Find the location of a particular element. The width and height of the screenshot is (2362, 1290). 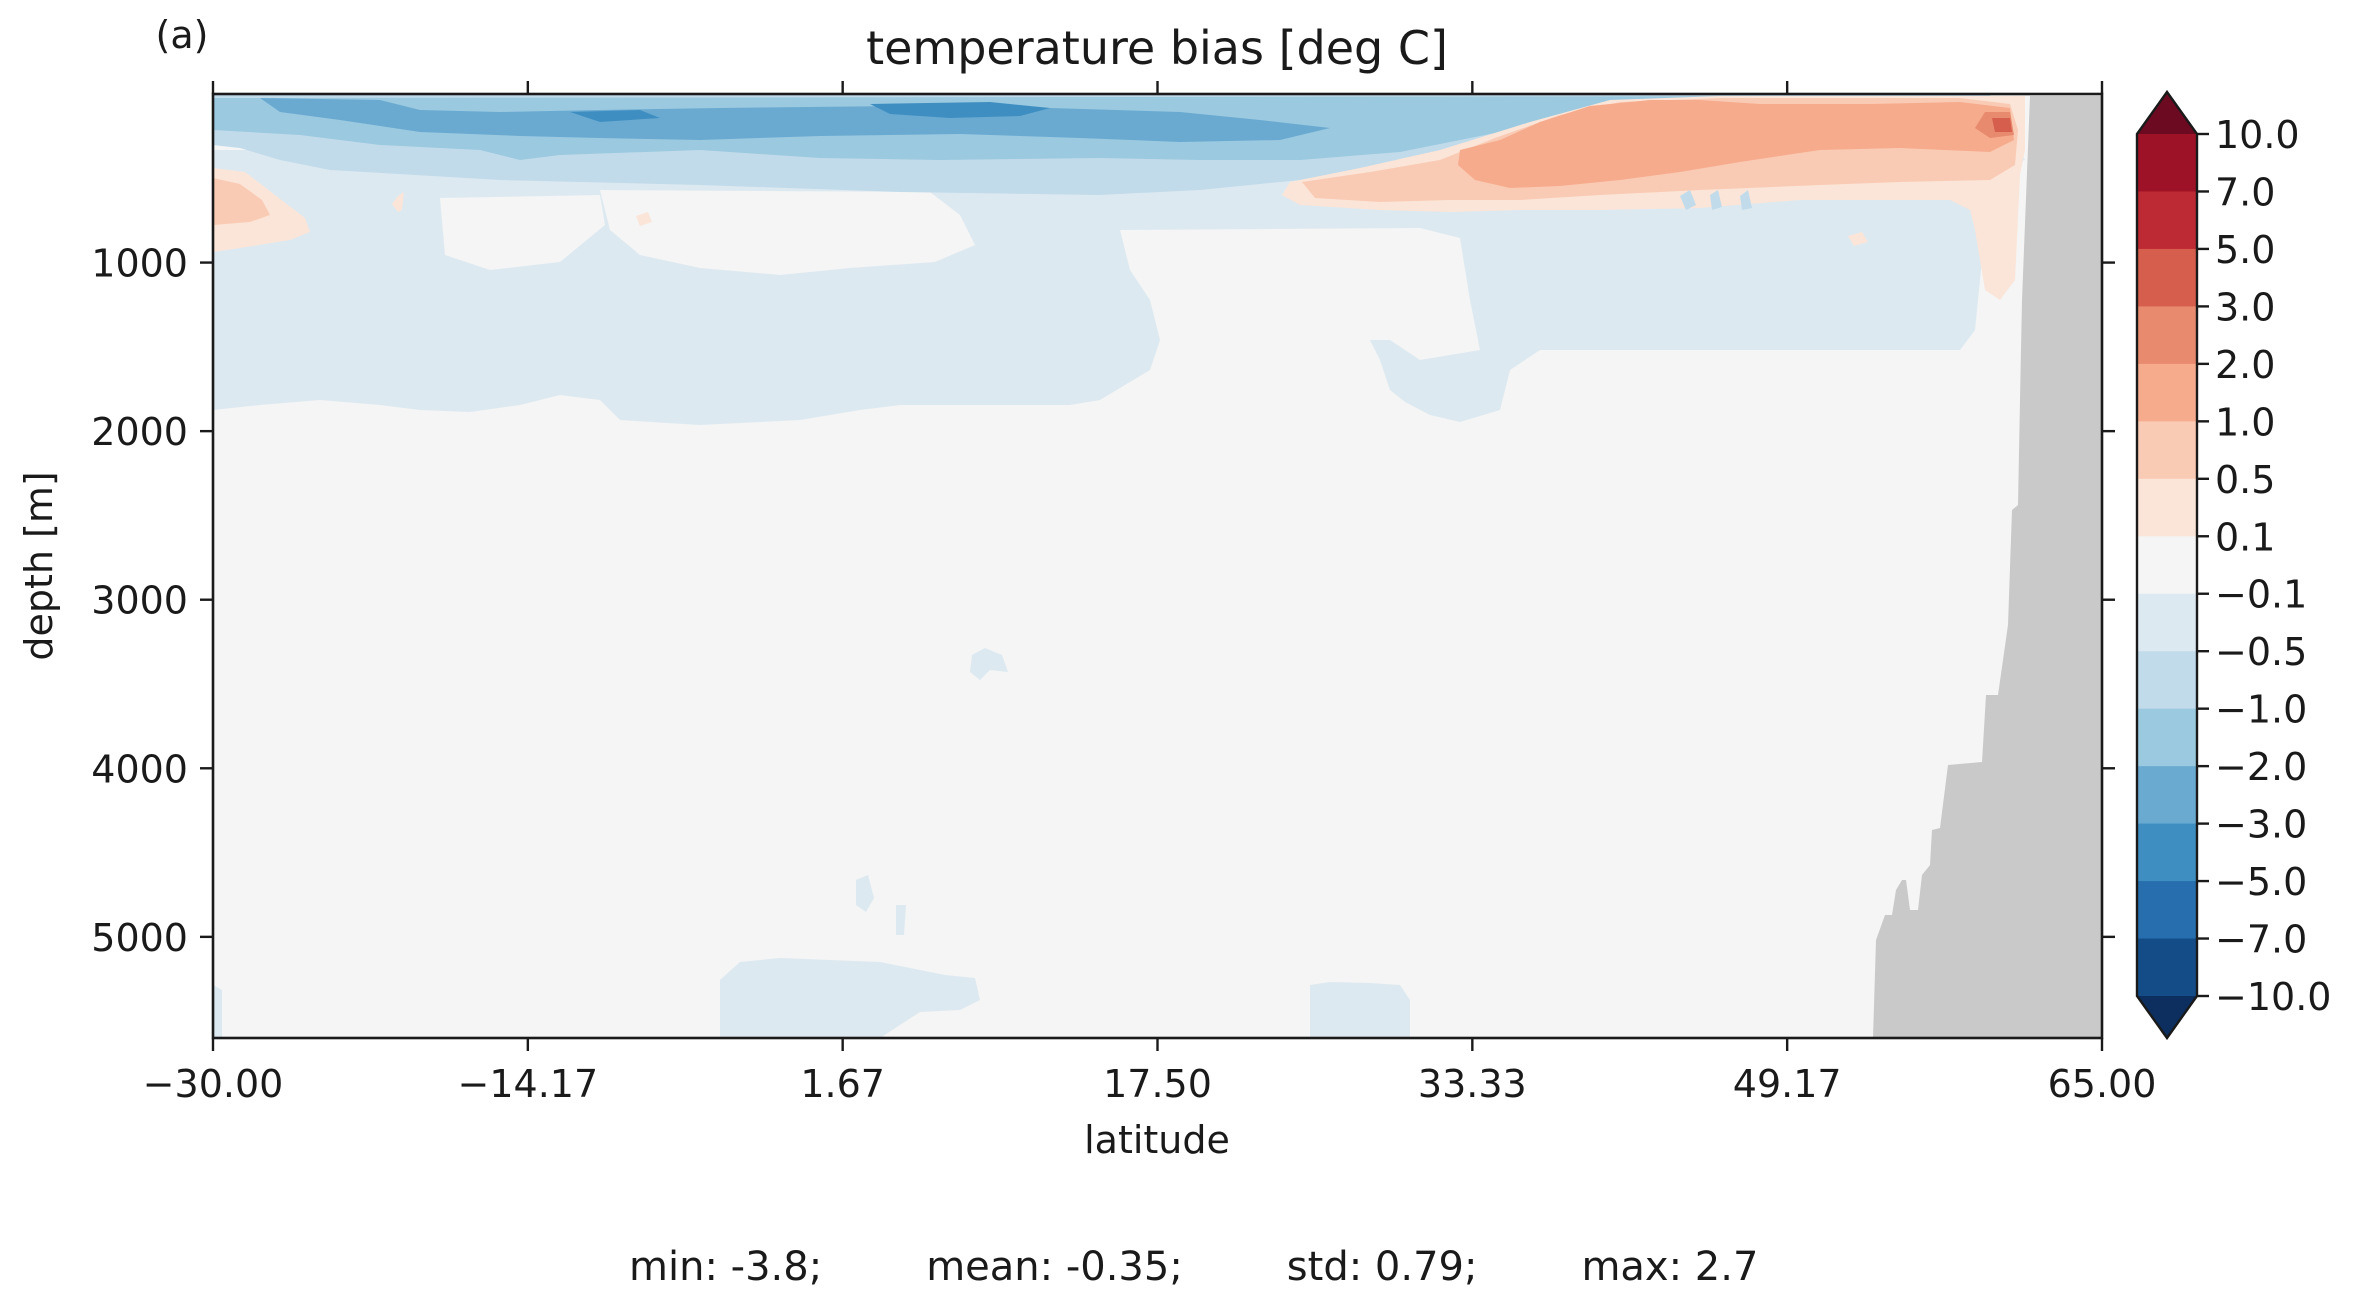

y-tick-label: 4000 is located at coordinates (139, 769).